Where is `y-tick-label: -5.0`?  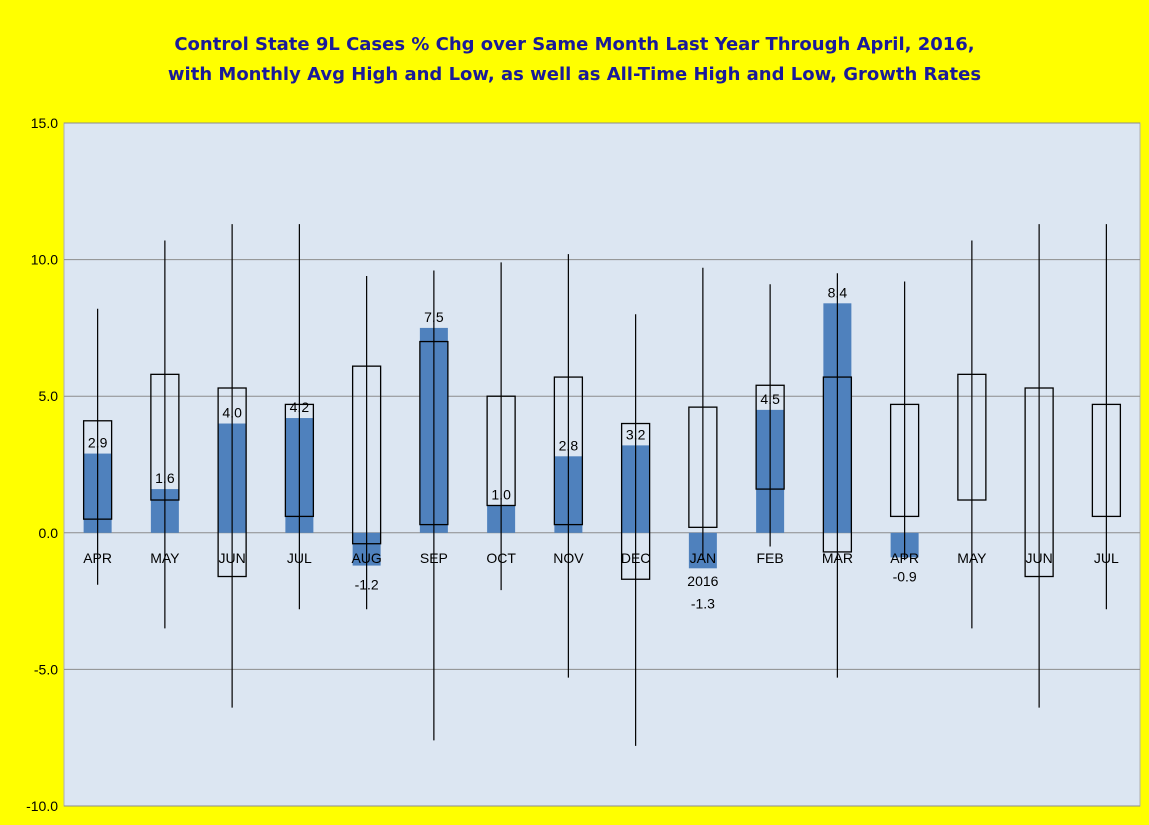
y-tick-label: -5.0 is located at coordinates (46, 669).